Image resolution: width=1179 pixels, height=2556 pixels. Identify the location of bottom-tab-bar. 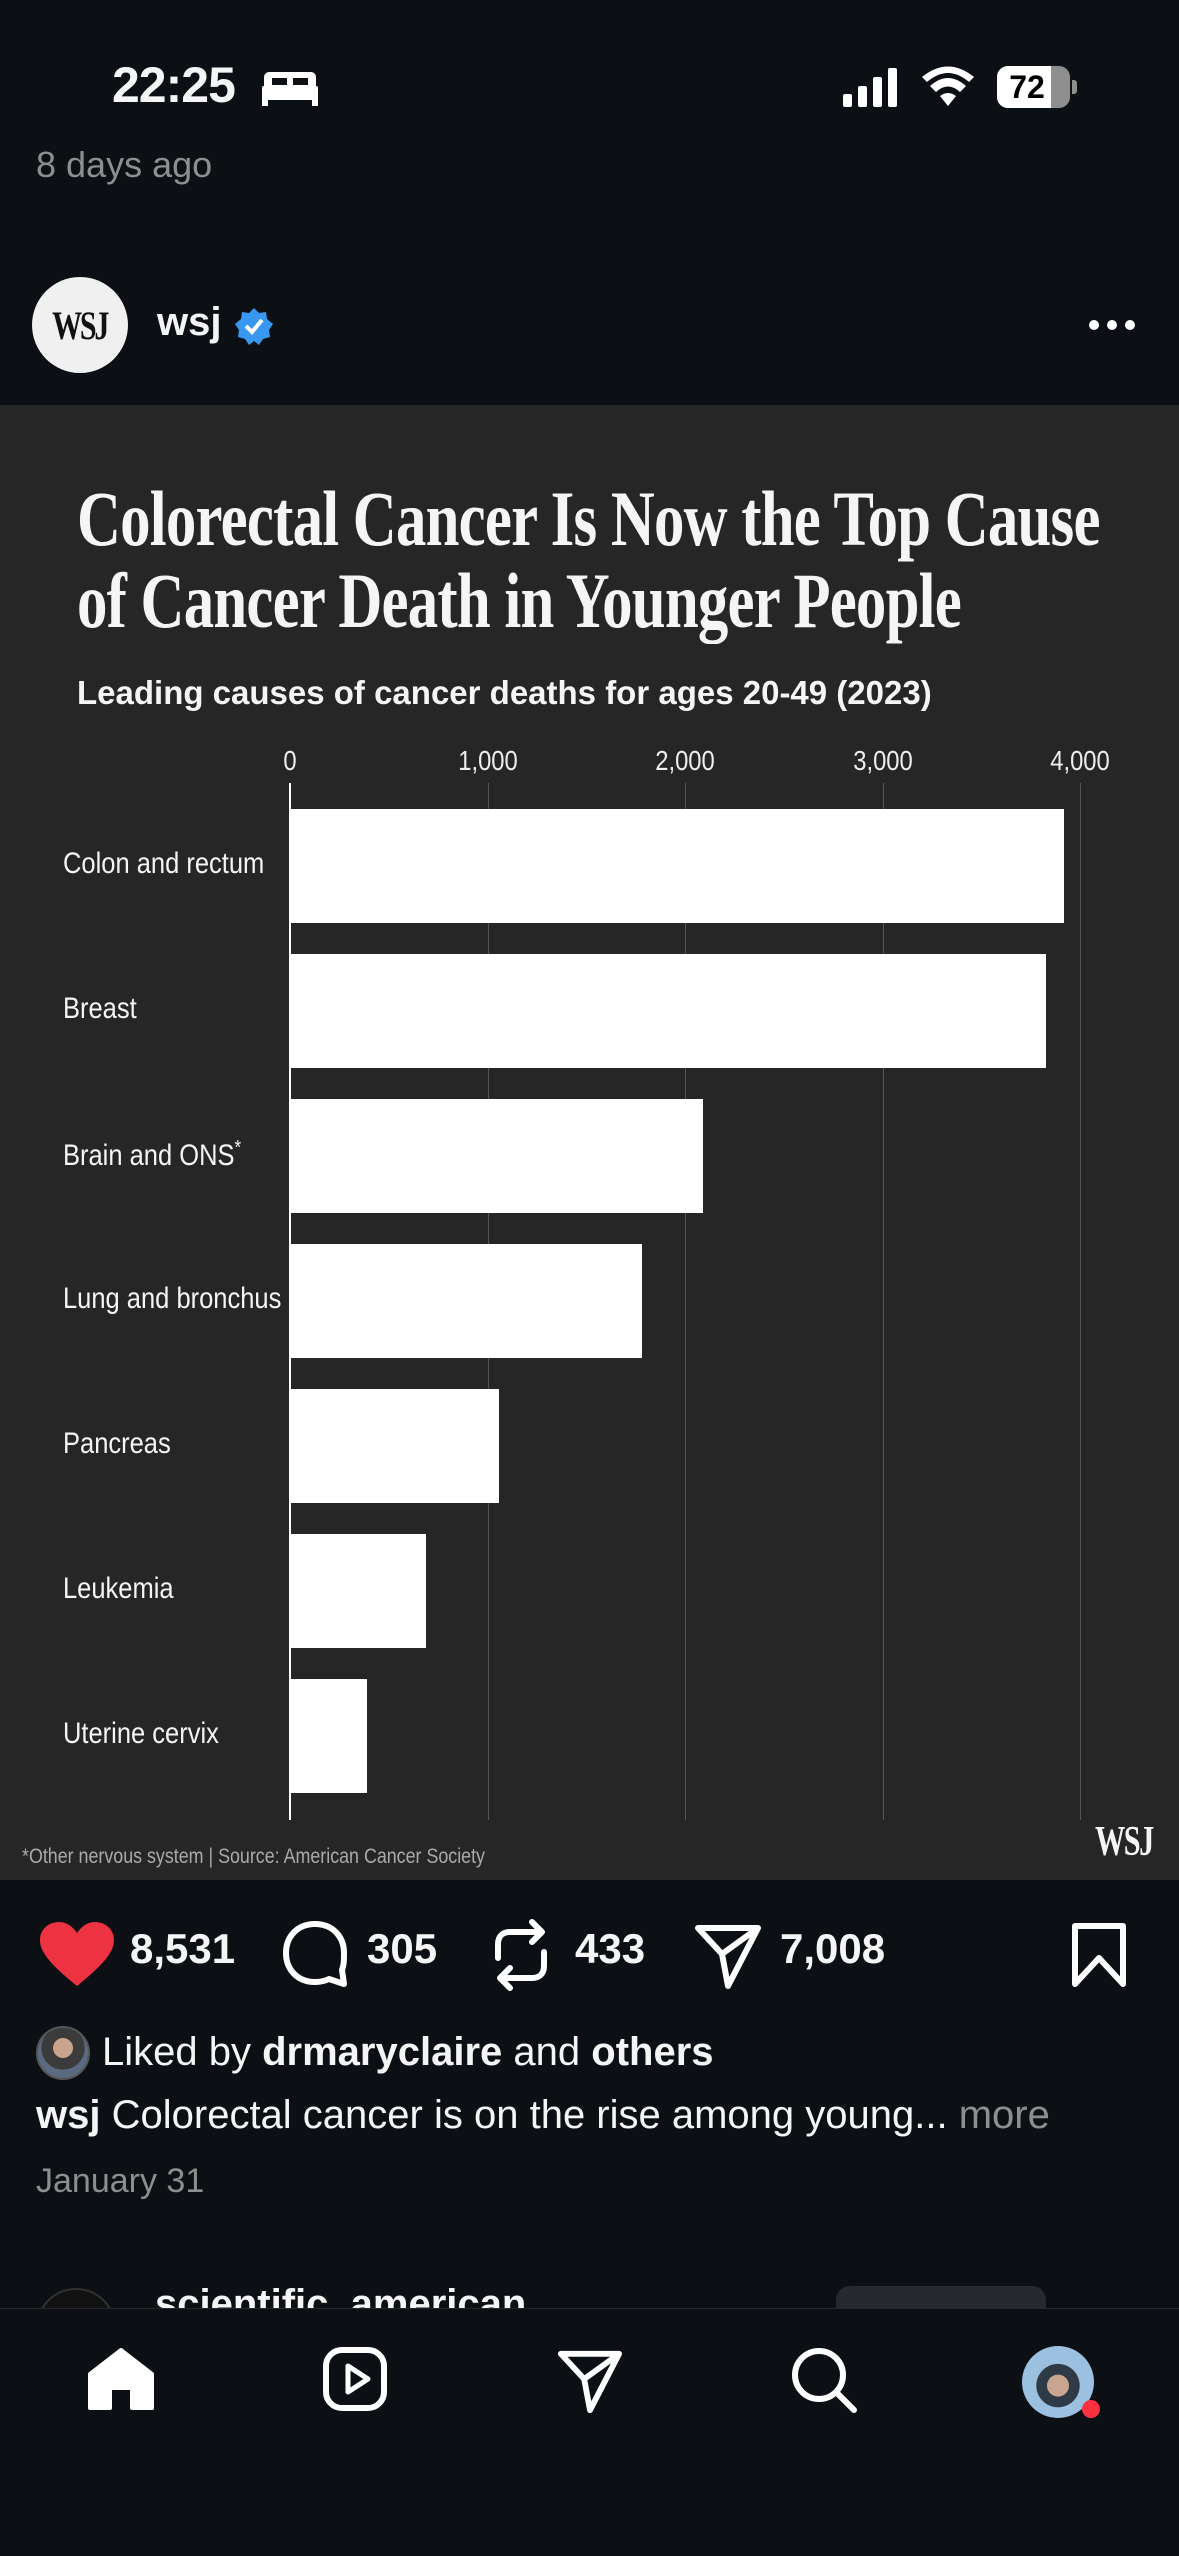
(589, 2432).